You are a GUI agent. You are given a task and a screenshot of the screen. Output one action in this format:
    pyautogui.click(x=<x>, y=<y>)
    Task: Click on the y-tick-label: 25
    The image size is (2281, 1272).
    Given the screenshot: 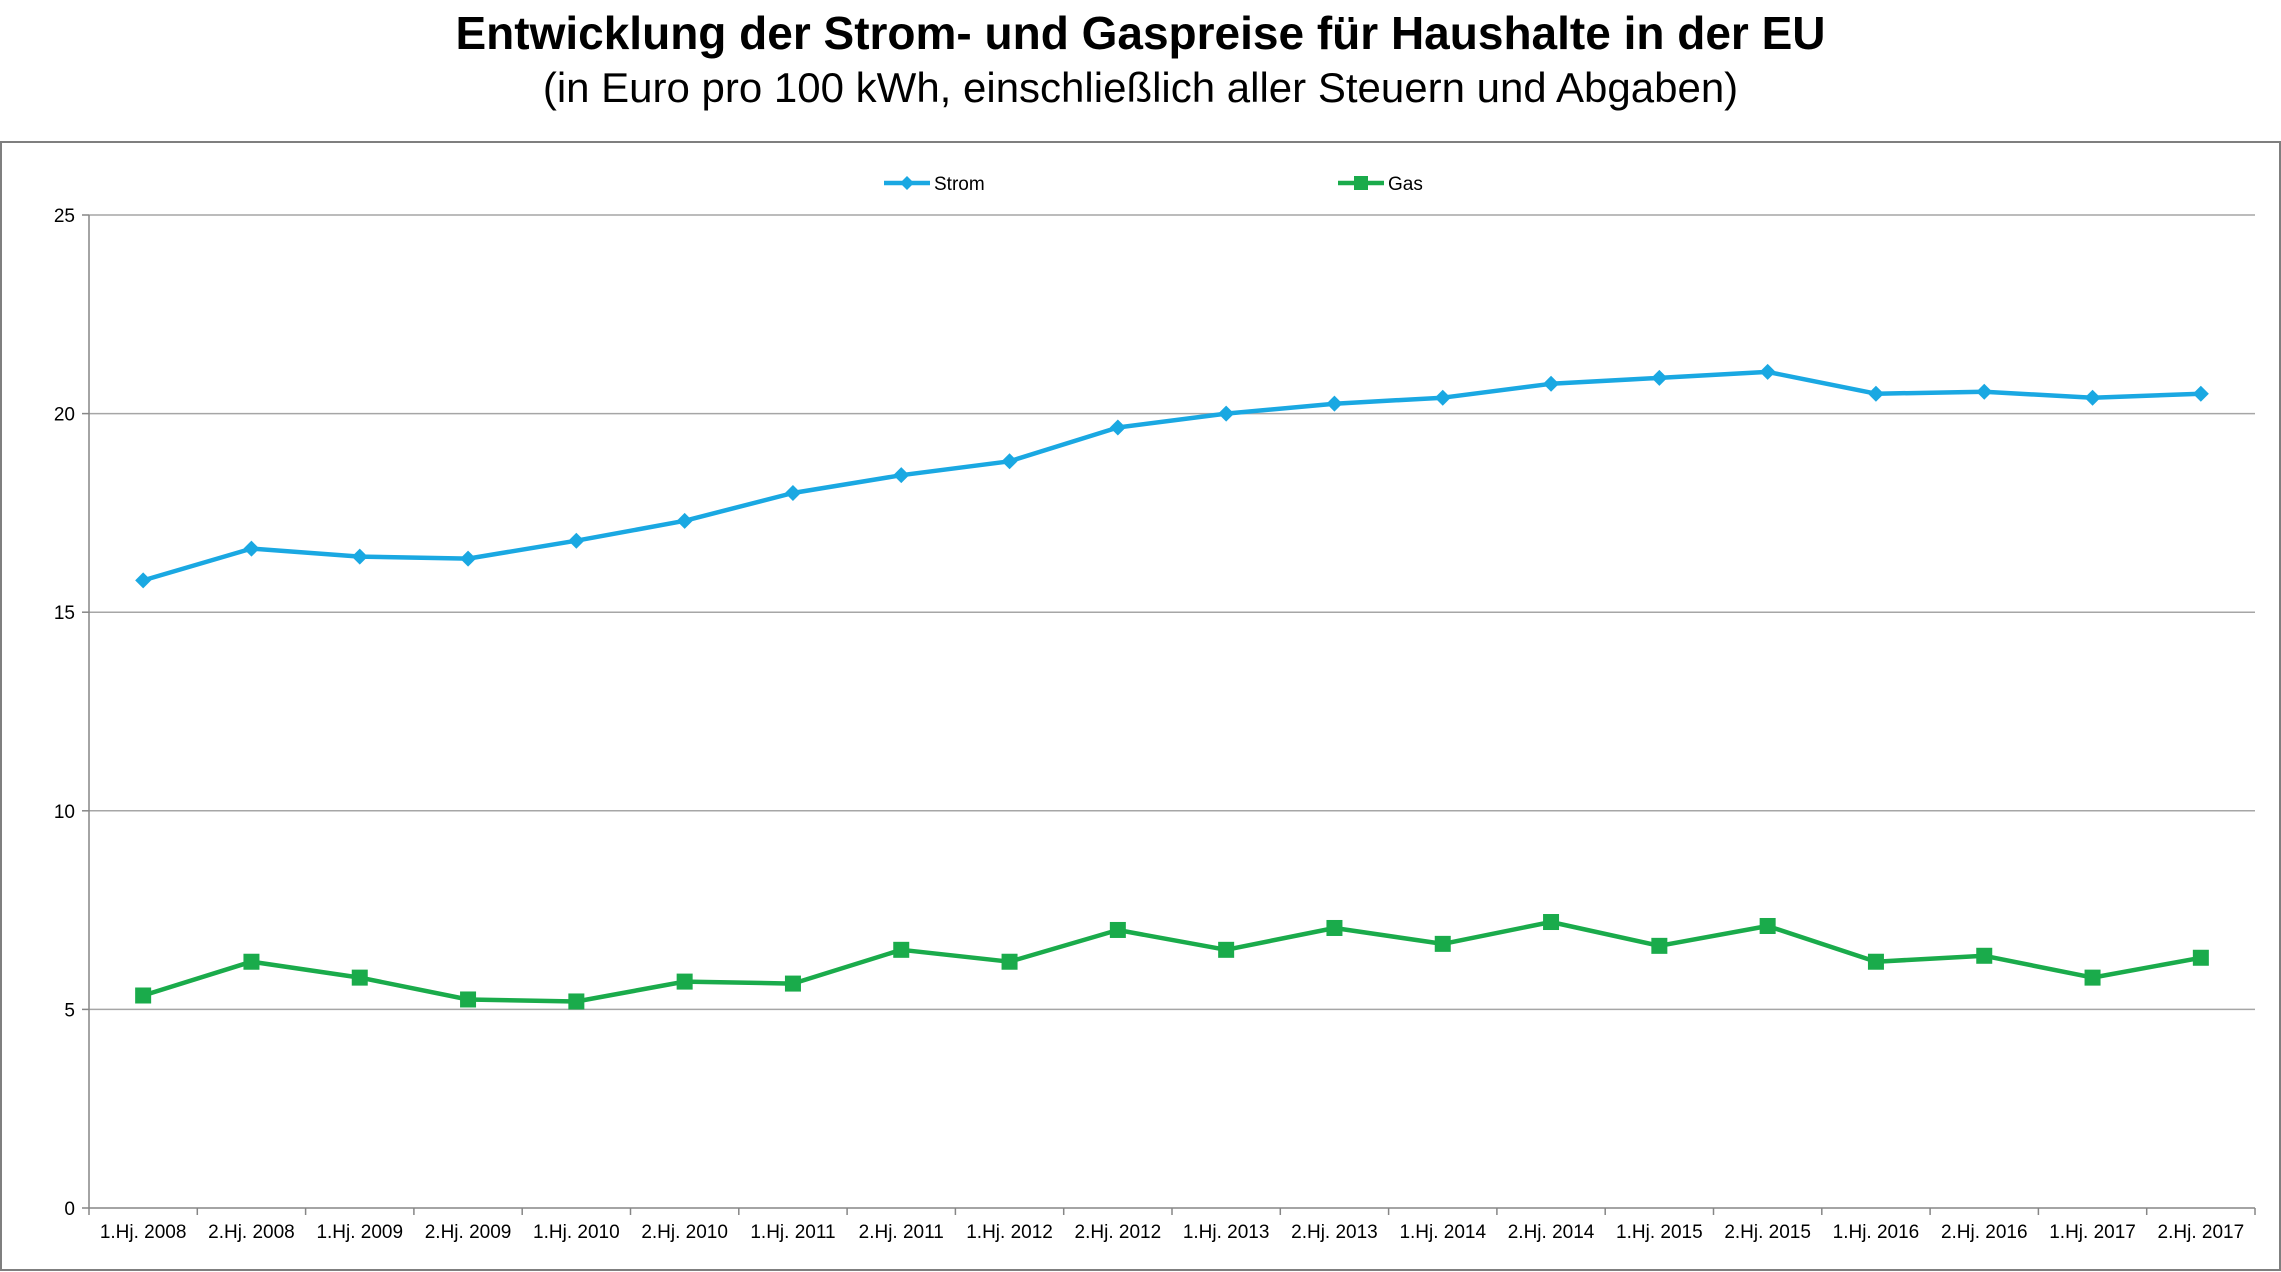 What is the action you would take?
    pyautogui.click(x=64, y=216)
    